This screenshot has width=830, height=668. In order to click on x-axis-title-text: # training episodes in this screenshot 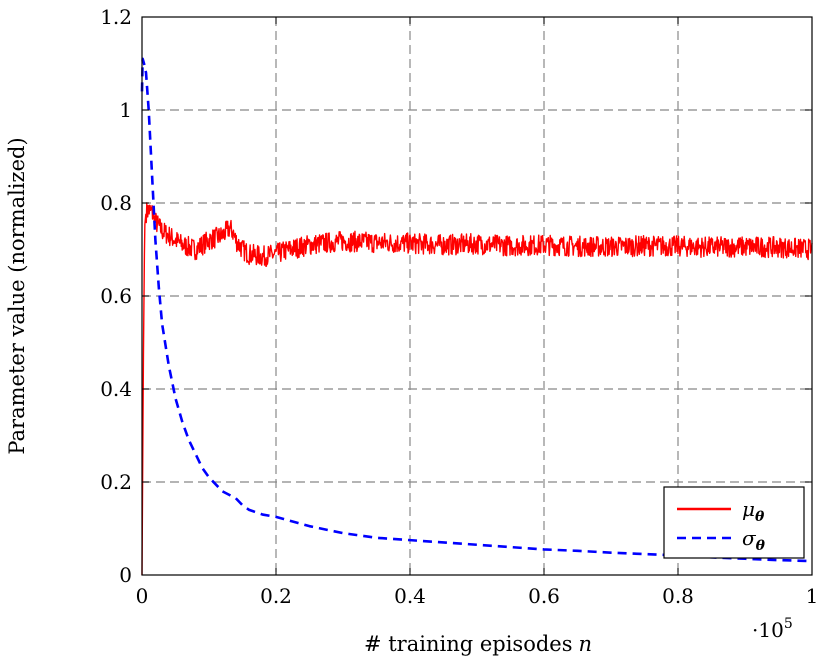, I will do `click(468, 644)`.